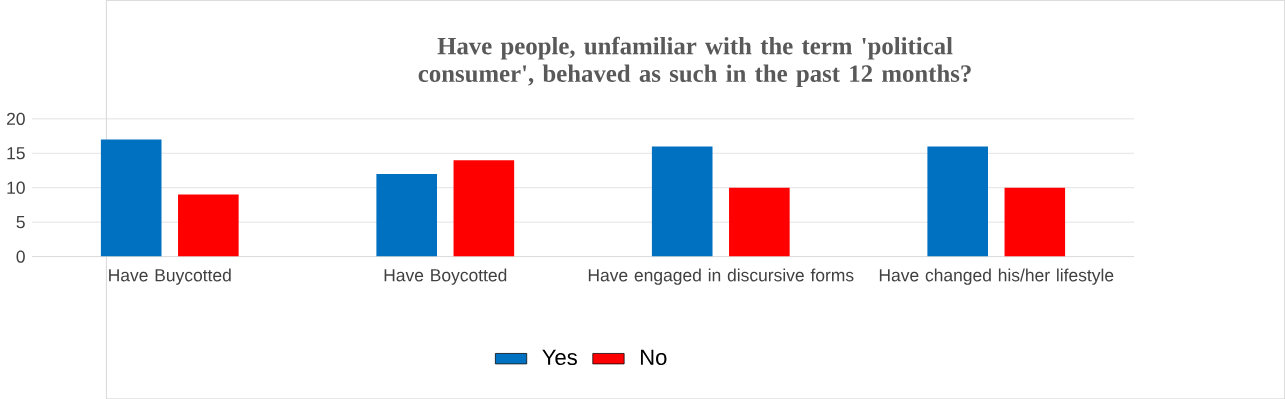 This screenshot has height=399, width=1285. I want to click on y-tick-label: 15, so click(16, 153).